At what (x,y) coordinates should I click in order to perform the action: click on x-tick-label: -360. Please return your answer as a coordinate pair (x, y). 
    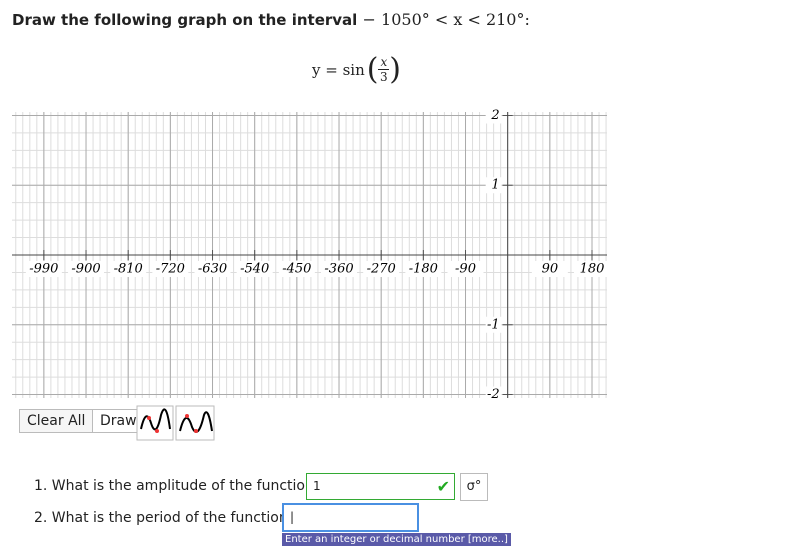
    Looking at the image, I should click on (338, 269).